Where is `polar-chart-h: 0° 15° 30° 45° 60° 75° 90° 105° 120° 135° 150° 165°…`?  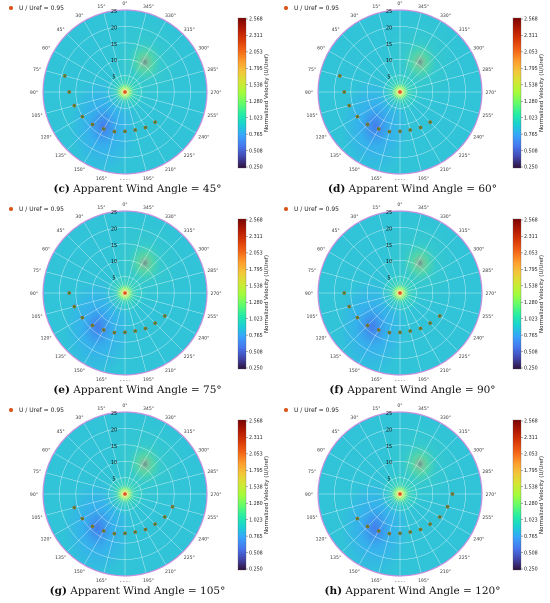 polar-chart-h: 0° 15° 30° 45° 60° 75° 90° 105° 120° 135° 150° 165°… is located at coordinates (414, 492).